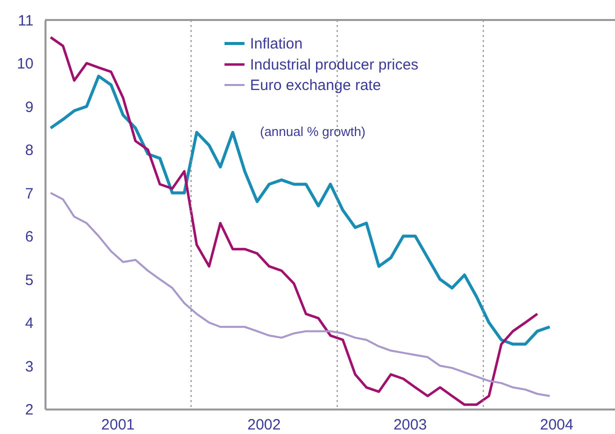  What do you see at coordinates (29, 367) in the screenshot?
I see `y-tick-label: 3` at bounding box center [29, 367].